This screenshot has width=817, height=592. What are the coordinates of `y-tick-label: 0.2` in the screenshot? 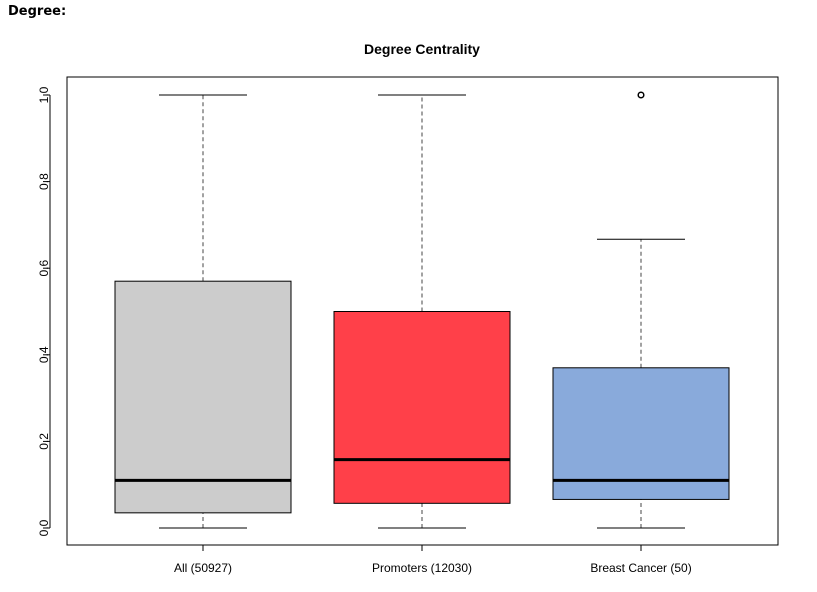 It's located at (44, 441).